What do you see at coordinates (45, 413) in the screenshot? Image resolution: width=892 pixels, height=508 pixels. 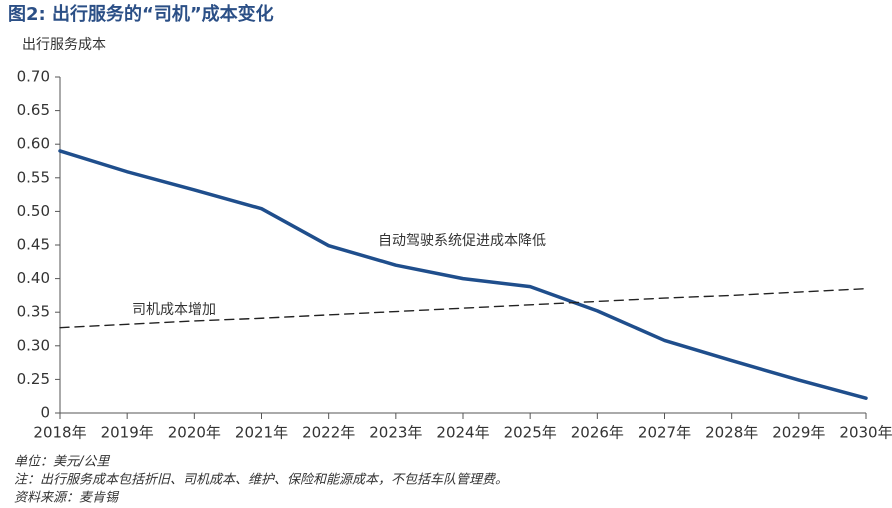 I see `y-tick-label: 0` at bounding box center [45, 413].